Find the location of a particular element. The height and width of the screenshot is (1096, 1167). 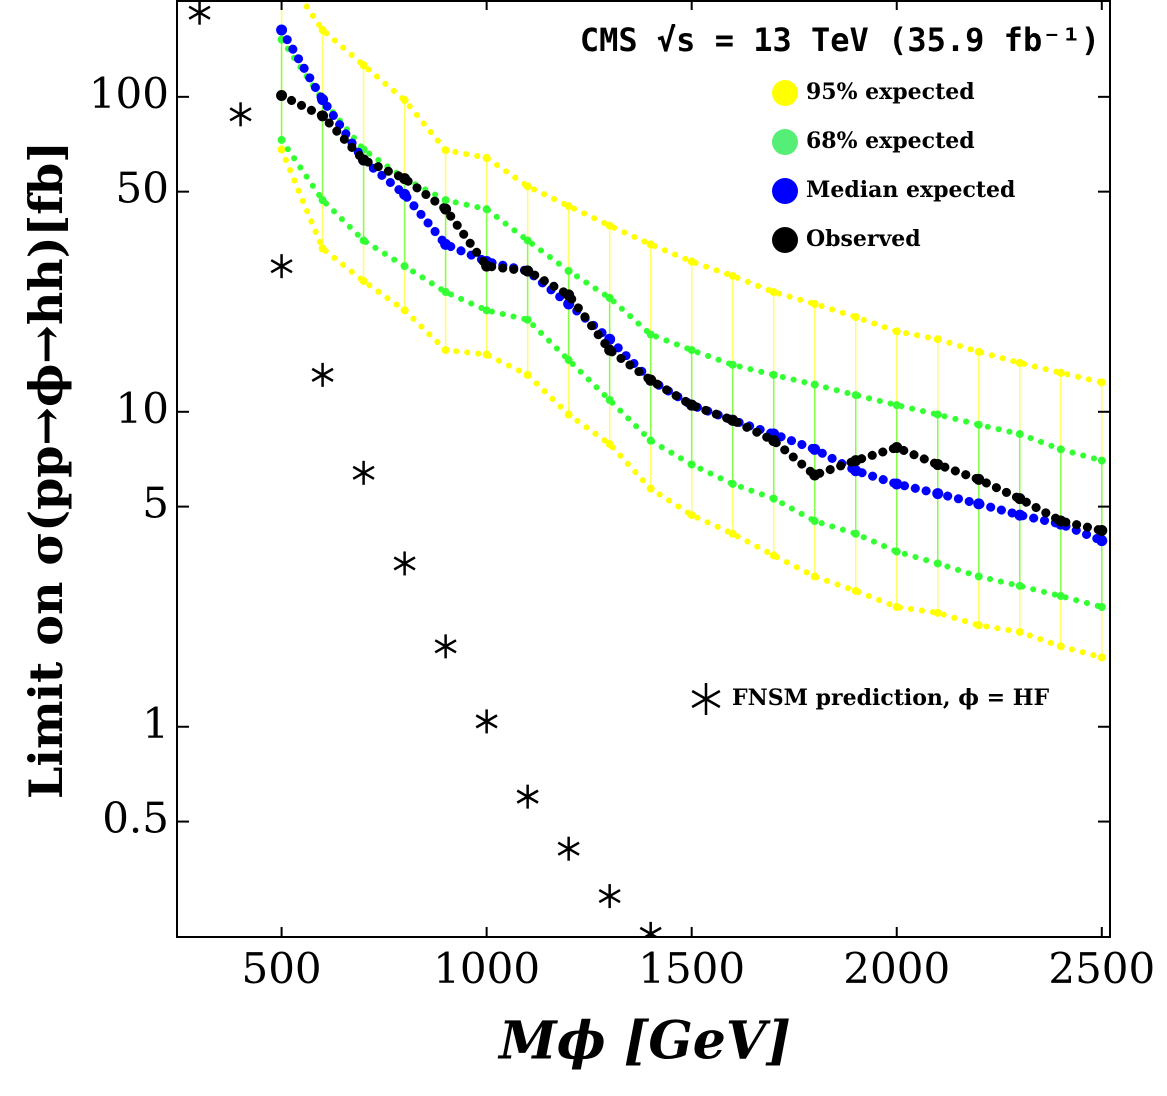

x-tick-label: 500 is located at coordinates (281, 968).